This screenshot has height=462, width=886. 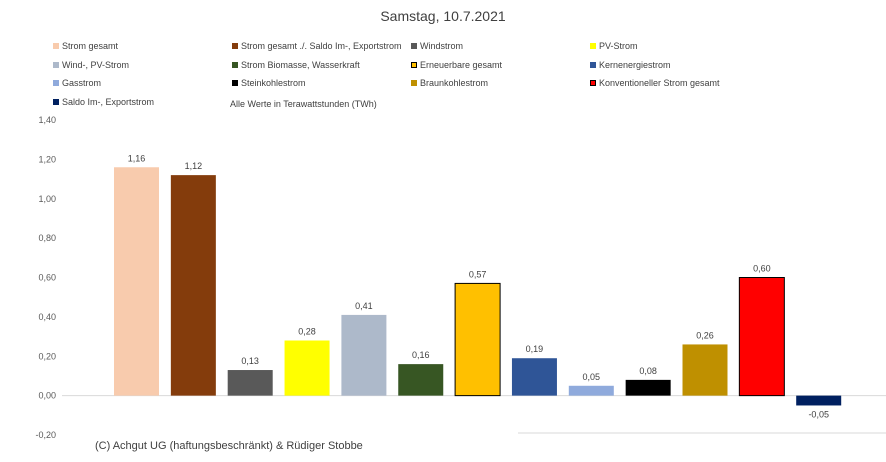 What do you see at coordinates (108, 102) in the screenshot?
I see `legend-label: Saldo Im-, Exportstrom` at bounding box center [108, 102].